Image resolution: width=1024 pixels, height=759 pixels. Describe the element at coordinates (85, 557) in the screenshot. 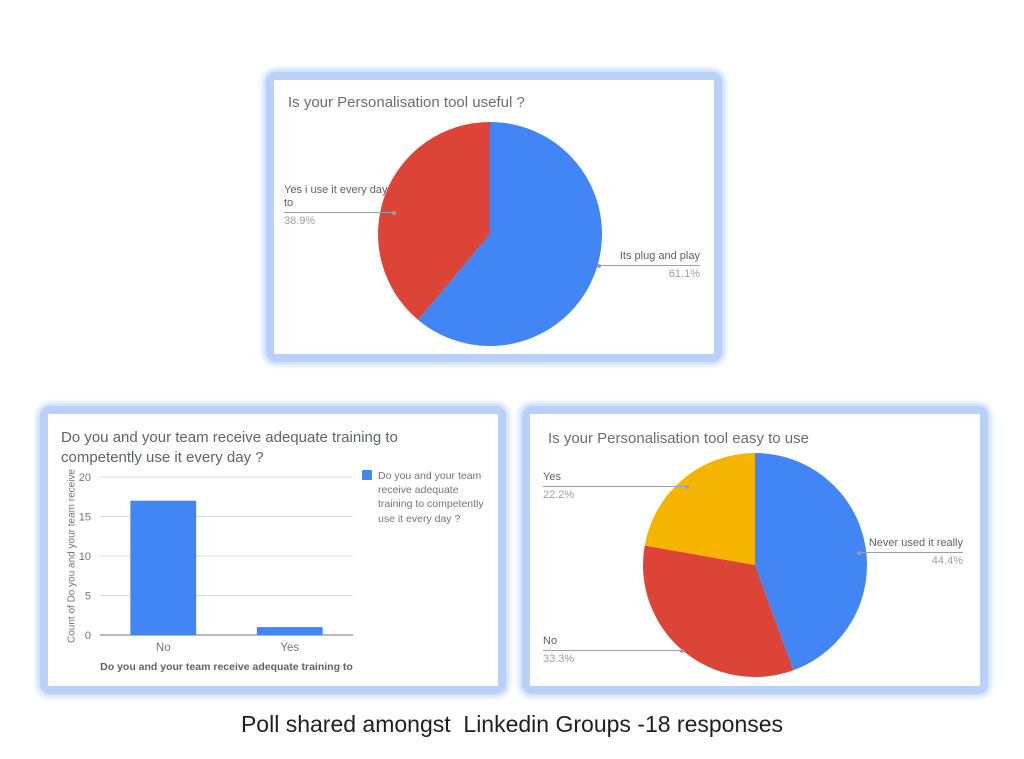

I see `svg-text: 10` at that location.